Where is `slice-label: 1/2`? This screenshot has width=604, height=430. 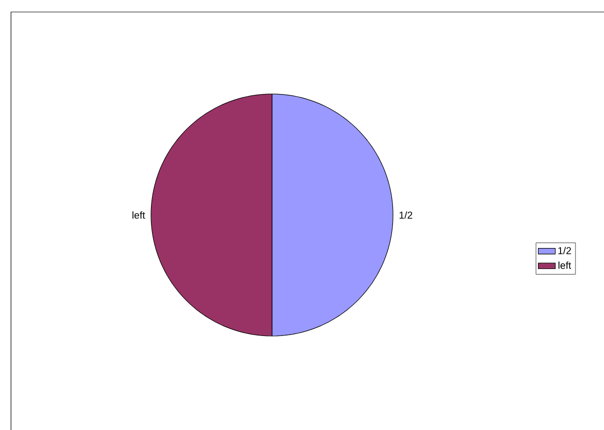
slice-label: 1/2 is located at coordinates (406, 215).